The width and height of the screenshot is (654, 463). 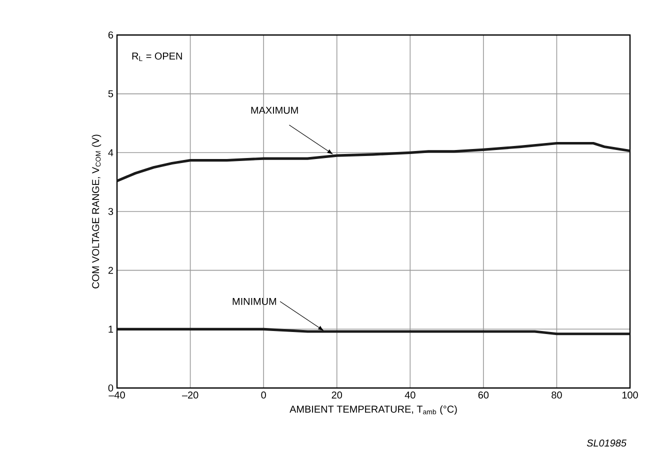 What do you see at coordinates (157, 56) in the screenshot?
I see `annotation: R$_{L}$ = OPEN` at bounding box center [157, 56].